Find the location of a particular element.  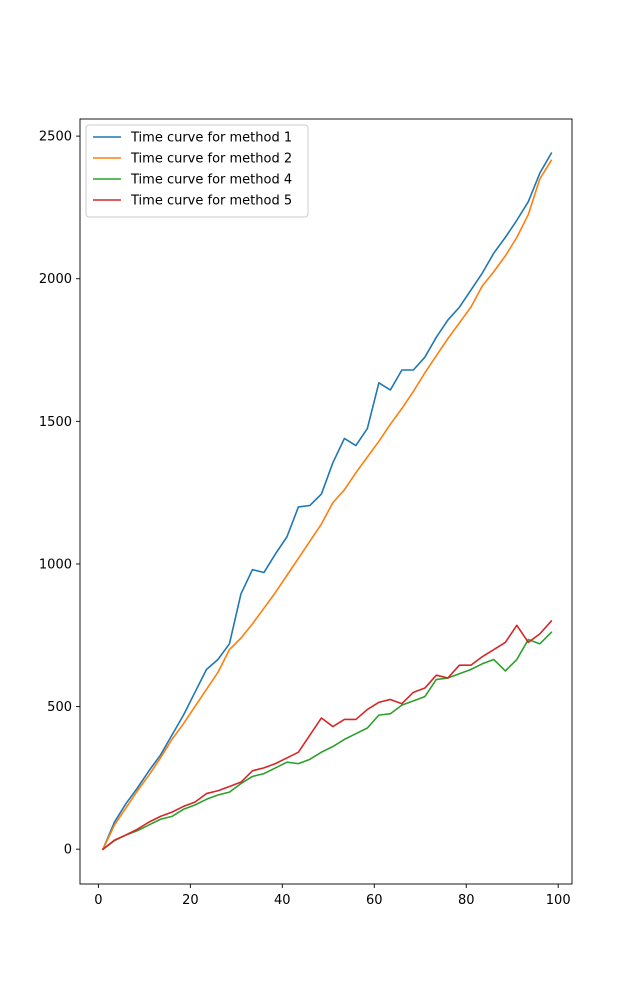

y-tick-label: 1000 is located at coordinates (55, 564).